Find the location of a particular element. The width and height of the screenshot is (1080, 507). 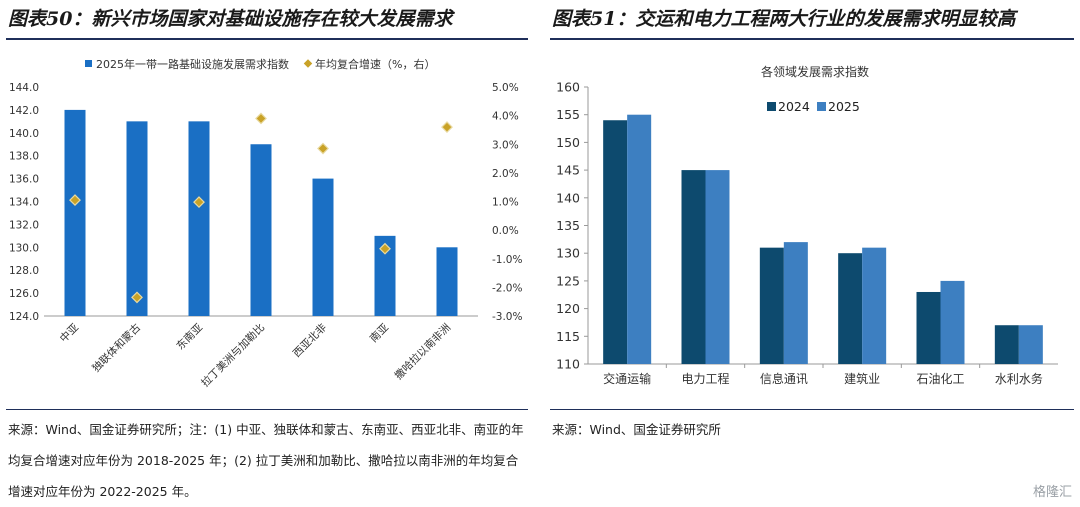

left-y-tick-label: 126.0 is located at coordinates (24, 294).